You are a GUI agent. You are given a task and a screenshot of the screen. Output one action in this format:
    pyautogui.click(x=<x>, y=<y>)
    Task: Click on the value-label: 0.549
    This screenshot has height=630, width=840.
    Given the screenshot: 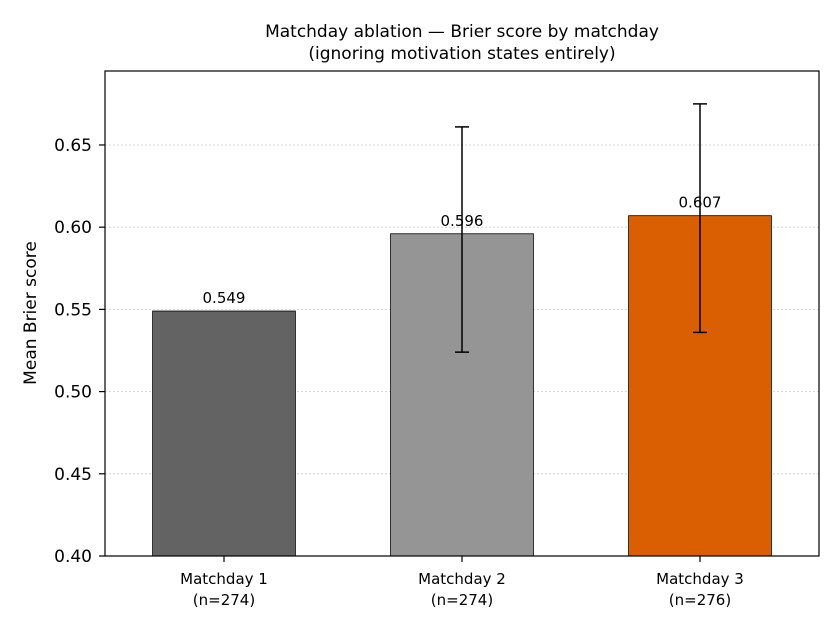 What is the action you would take?
    pyautogui.click(x=224, y=298)
    